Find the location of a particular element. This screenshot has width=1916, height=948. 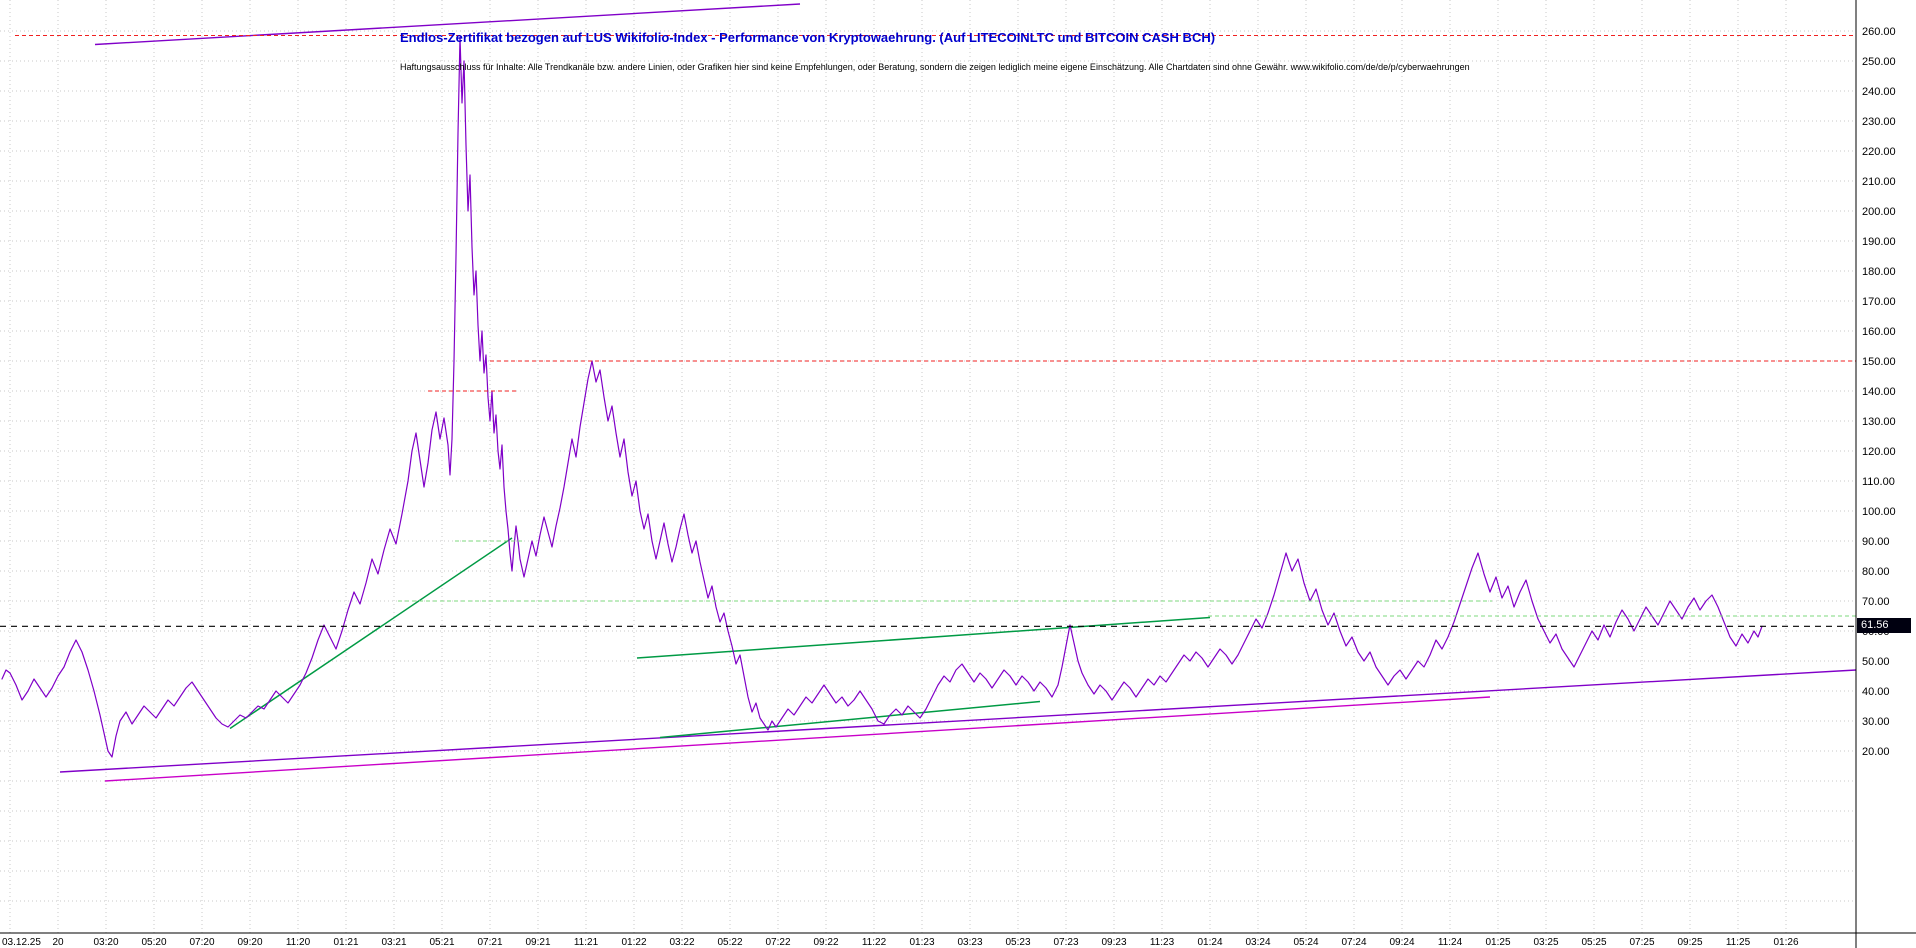

x-axis-label: 01:25 is located at coordinates (1497, 942).